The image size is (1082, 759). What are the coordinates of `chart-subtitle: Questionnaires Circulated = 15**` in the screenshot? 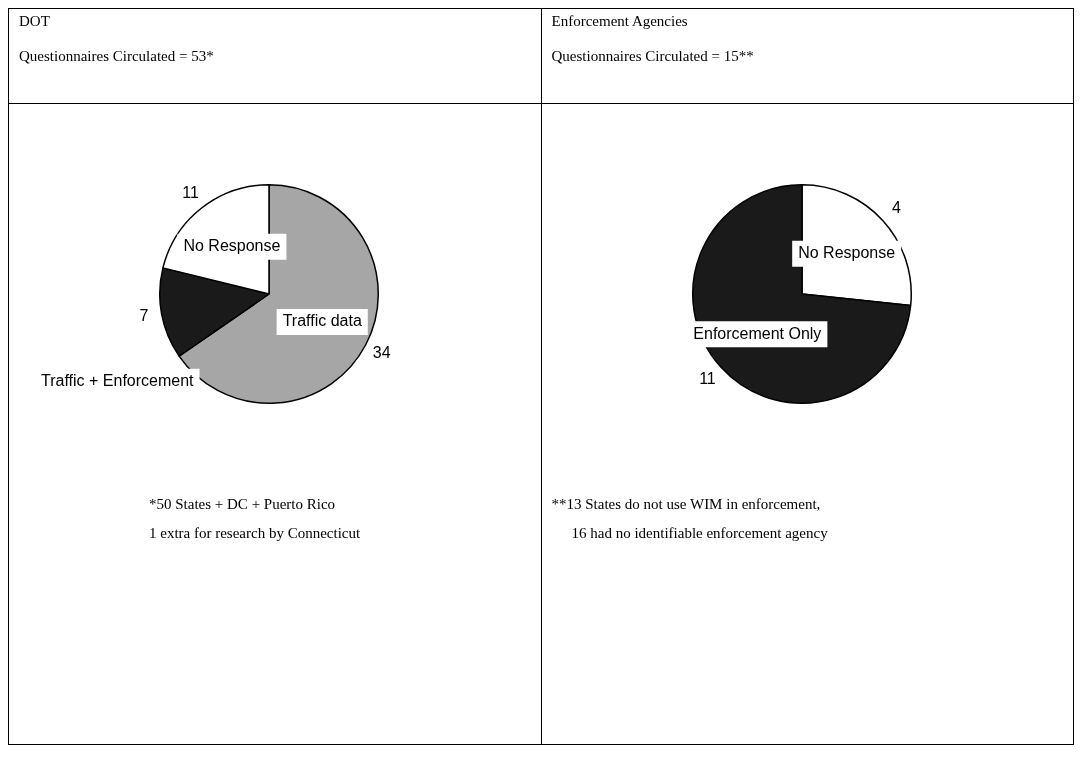 It's located at (653, 56).